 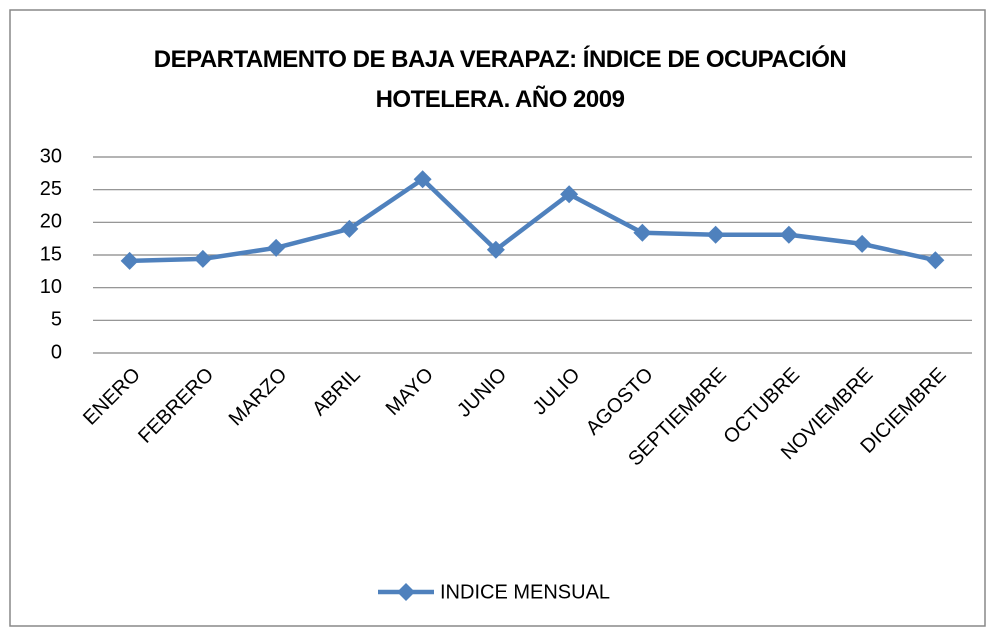 What do you see at coordinates (525, 592) in the screenshot?
I see `legend-label: INDICE MENSUAL` at bounding box center [525, 592].